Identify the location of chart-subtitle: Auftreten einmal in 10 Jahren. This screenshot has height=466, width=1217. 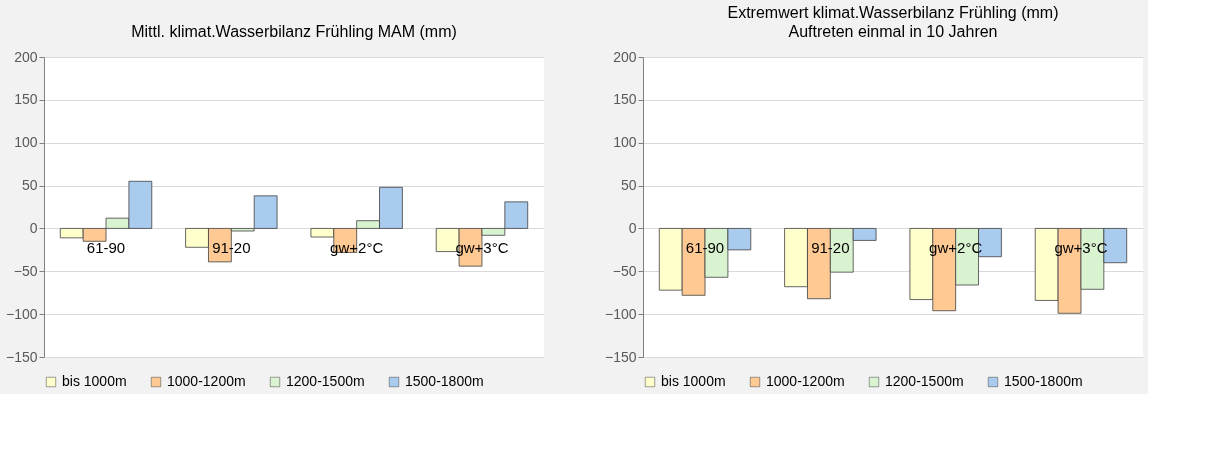
(893, 31).